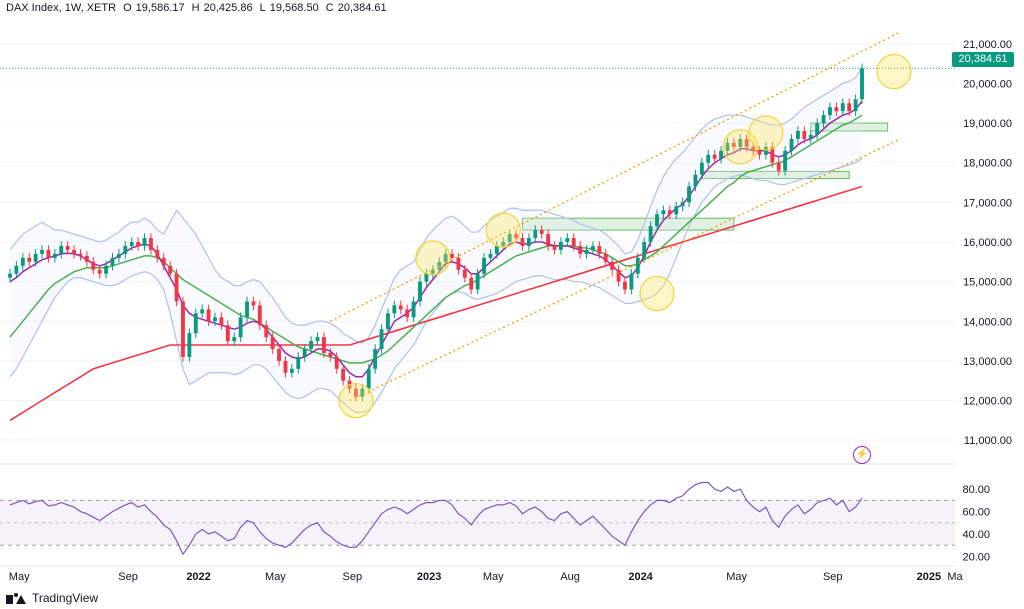 This screenshot has height=609, width=1024. I want to click on price-tick-label: 14,000.00, so click(987, 322).